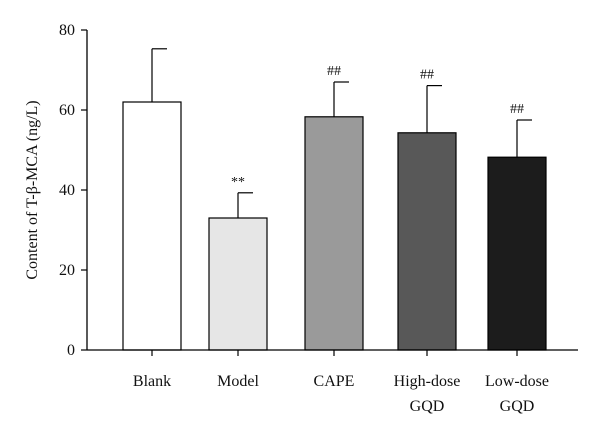 The width and height of the screenshot is (600, 435). What do you see at coordinates (427, 75) in the screenshot?
I see `significance-label-3: ##` at bounding box center [427, 75].